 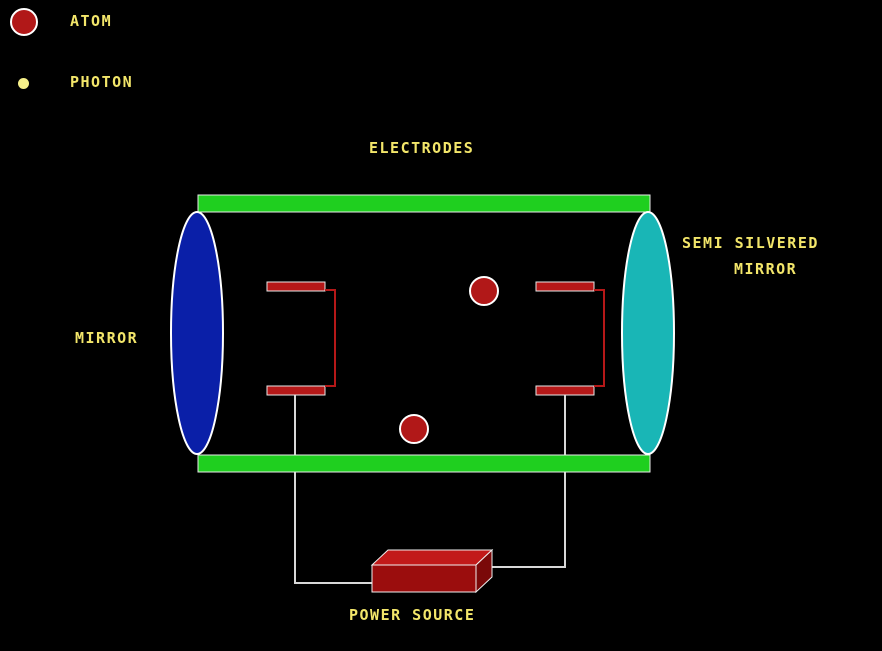 What do you see at coordinates (91, 21) in the screenshot?
I see `legend-atom-label: ATOM` at bounding box center [91, 21].